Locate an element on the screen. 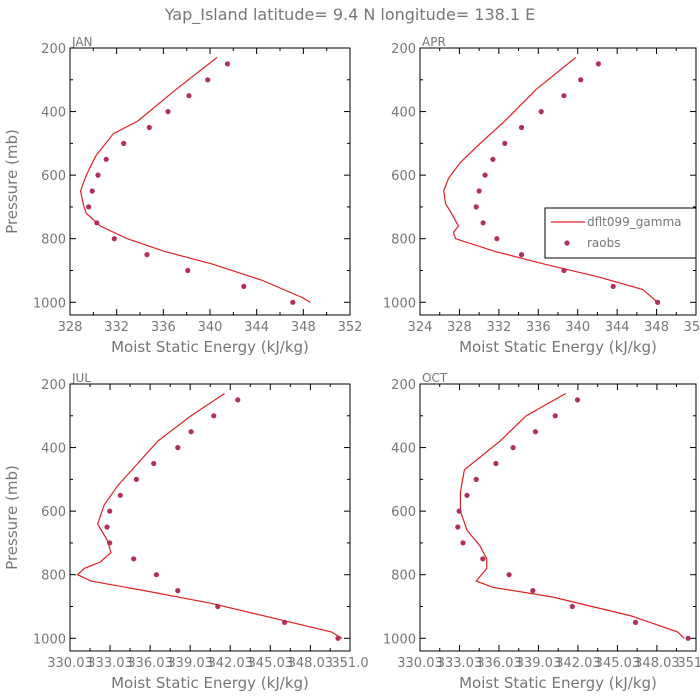  legend-dot-label: raobs is located at coordinates (604, 243).